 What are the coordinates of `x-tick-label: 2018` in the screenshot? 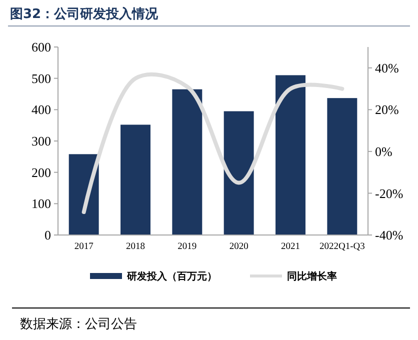 It's located at (136, 247).